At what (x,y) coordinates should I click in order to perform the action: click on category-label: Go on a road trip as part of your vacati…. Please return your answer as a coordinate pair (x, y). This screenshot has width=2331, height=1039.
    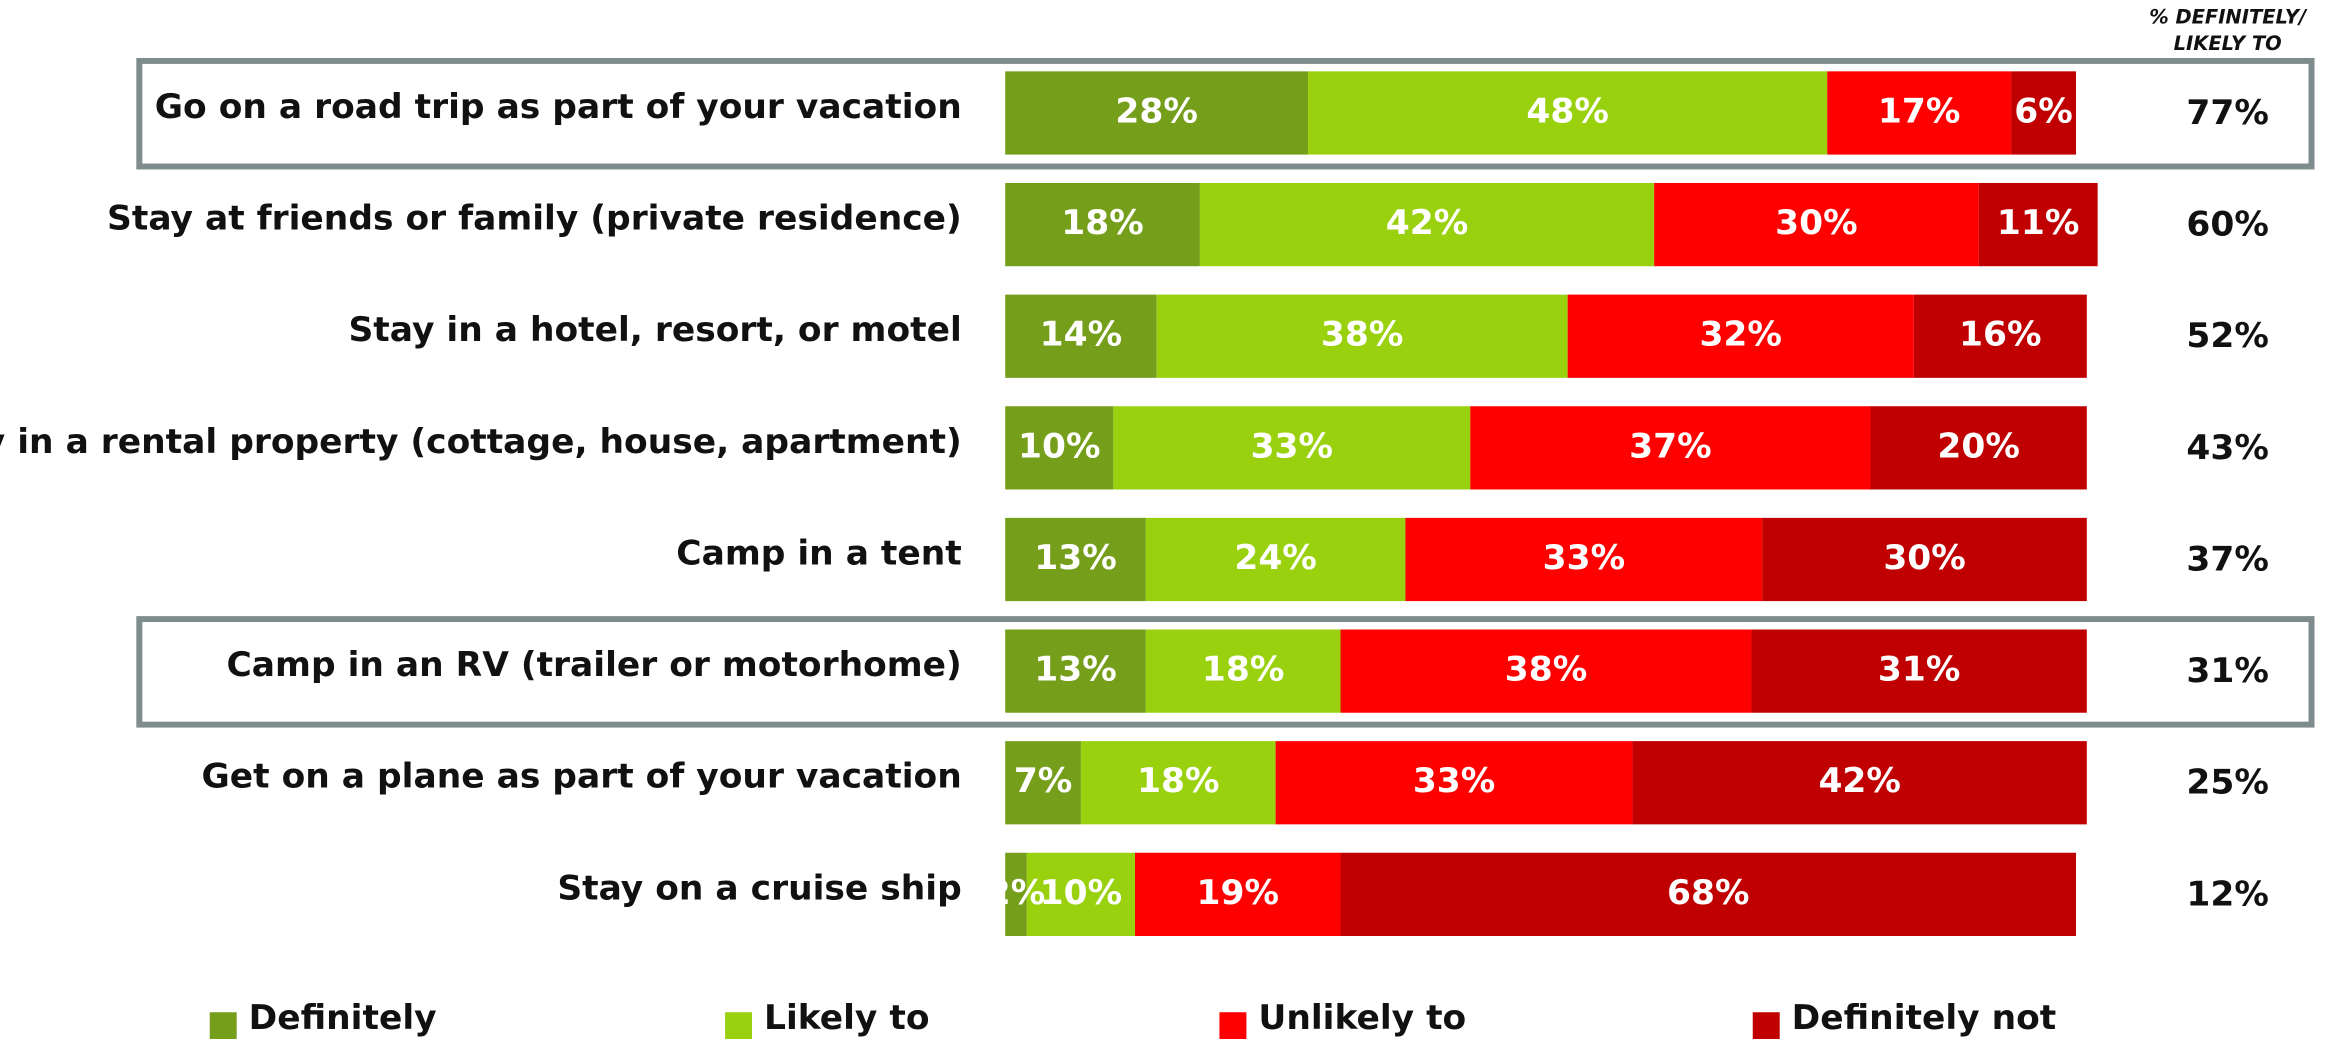
    Looking at the image, I should click on (558, 107).